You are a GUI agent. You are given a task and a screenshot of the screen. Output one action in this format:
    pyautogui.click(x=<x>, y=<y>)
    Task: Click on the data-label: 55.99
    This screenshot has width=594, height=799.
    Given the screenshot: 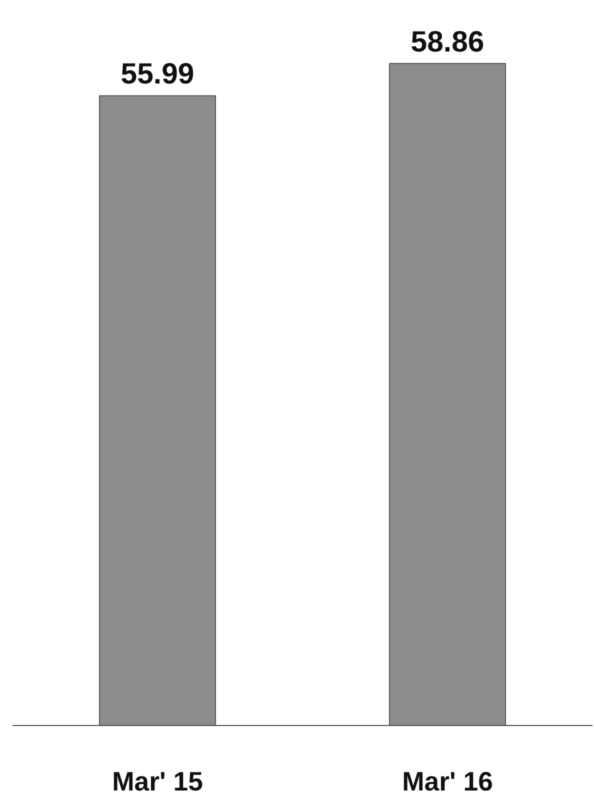 What is the action you would take?
    pyautogui.click(x=157, y=74)
    